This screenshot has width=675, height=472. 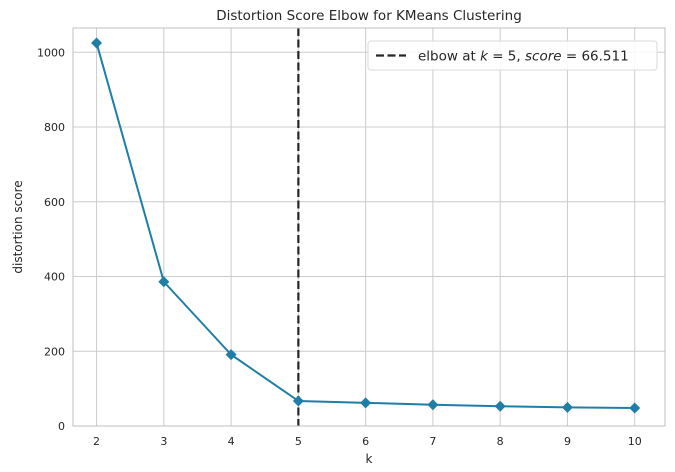 What do you see at coordinates (635, 441) in the screenshot?
I see `x-tick-label: 10` at bounding box center [635, 441].